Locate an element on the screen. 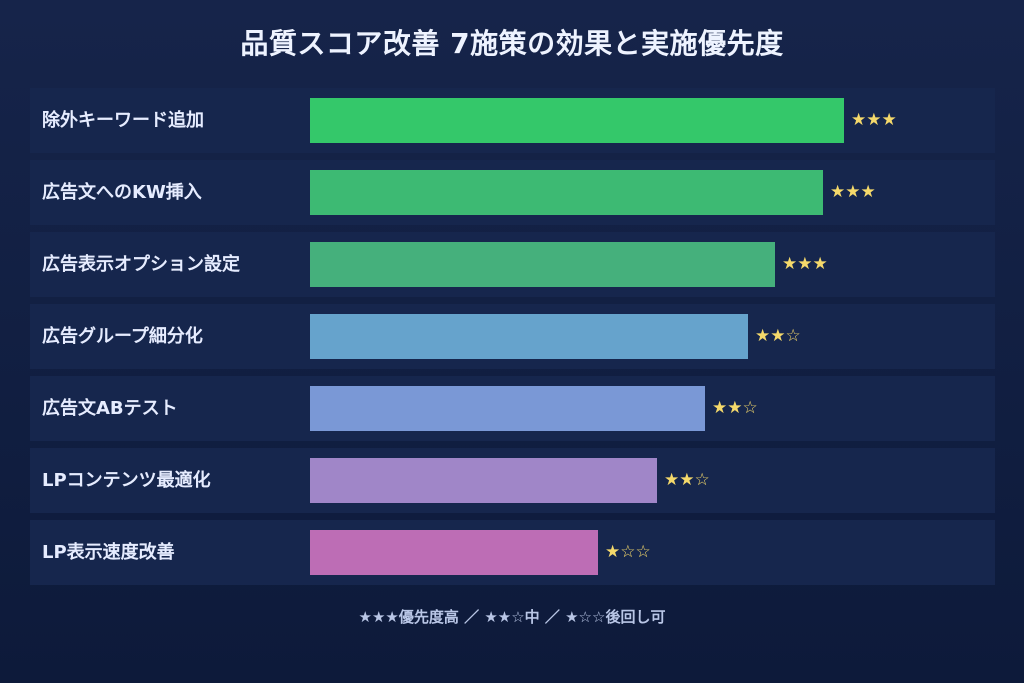  category-label: 除外キーワード追加 is located at coordinates (123, 120).